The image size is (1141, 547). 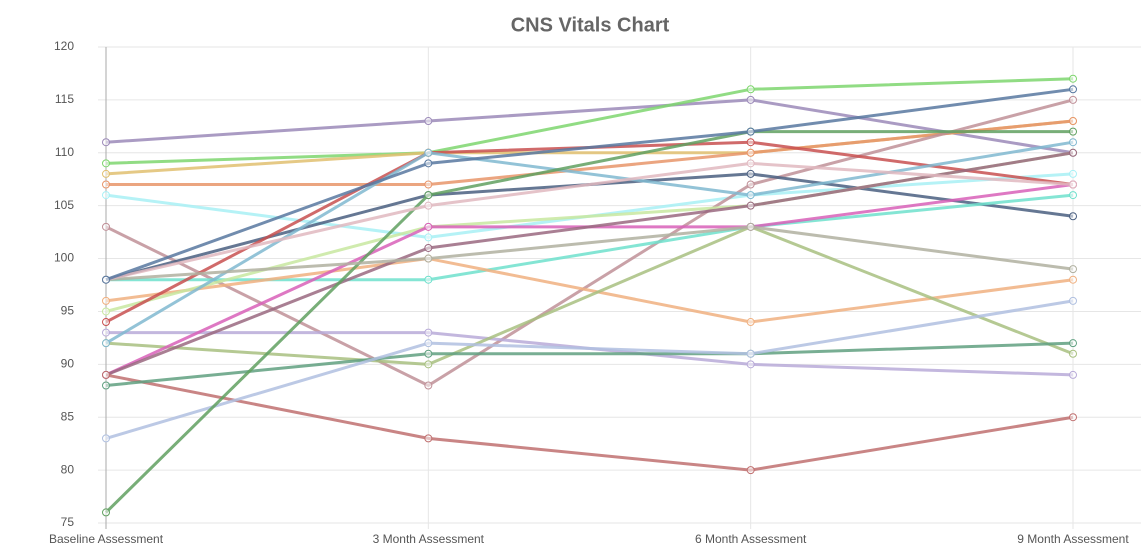 What do you see at coordinates (64, 99) in the screenshot?
I see `y-tick-label: 115` at bounding box center [64, 99].